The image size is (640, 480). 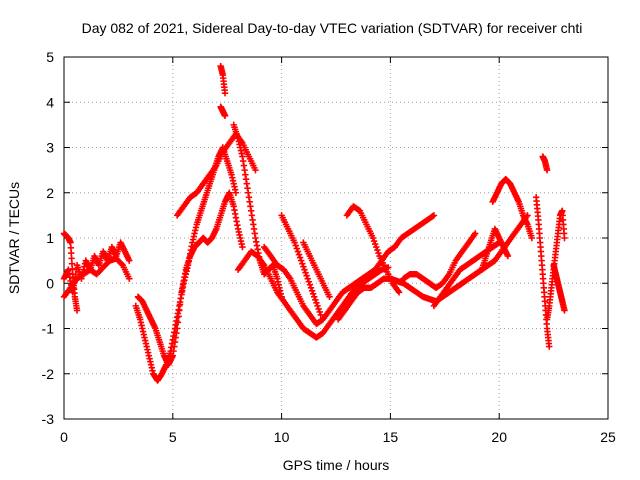 What do you see at coordinates (282, 437) in the screenshot?
I see `x-tick-label: 10` at bounding box center [282, 437].